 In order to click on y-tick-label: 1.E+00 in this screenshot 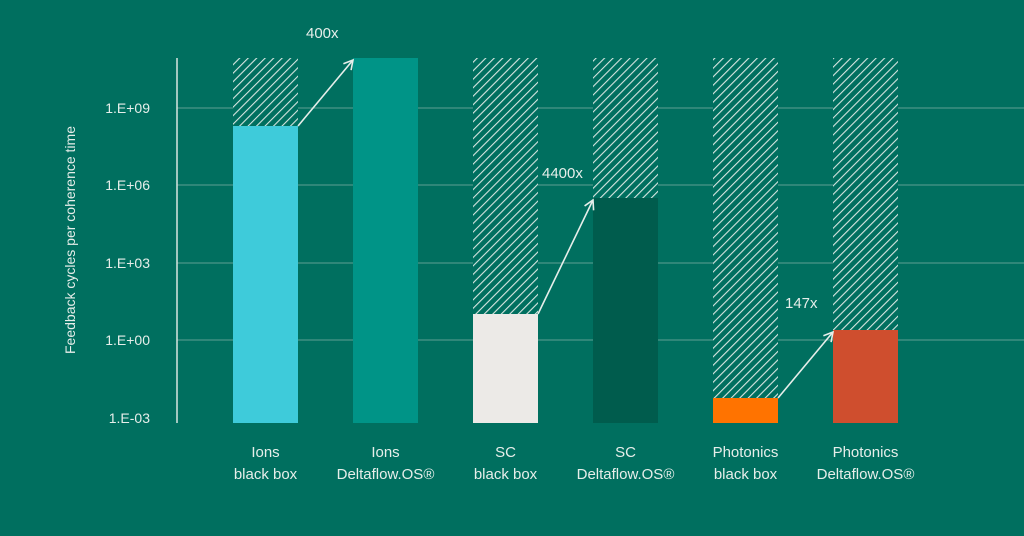, I will do `click(127, 340)`.